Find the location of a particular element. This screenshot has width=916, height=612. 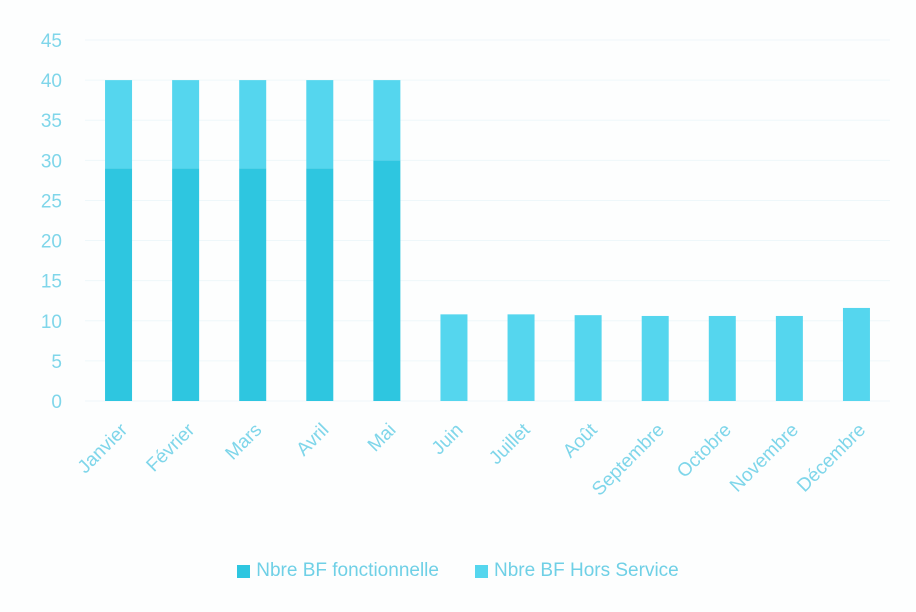

y-tick-label-15: 15 is located at coordinates (51, 282).